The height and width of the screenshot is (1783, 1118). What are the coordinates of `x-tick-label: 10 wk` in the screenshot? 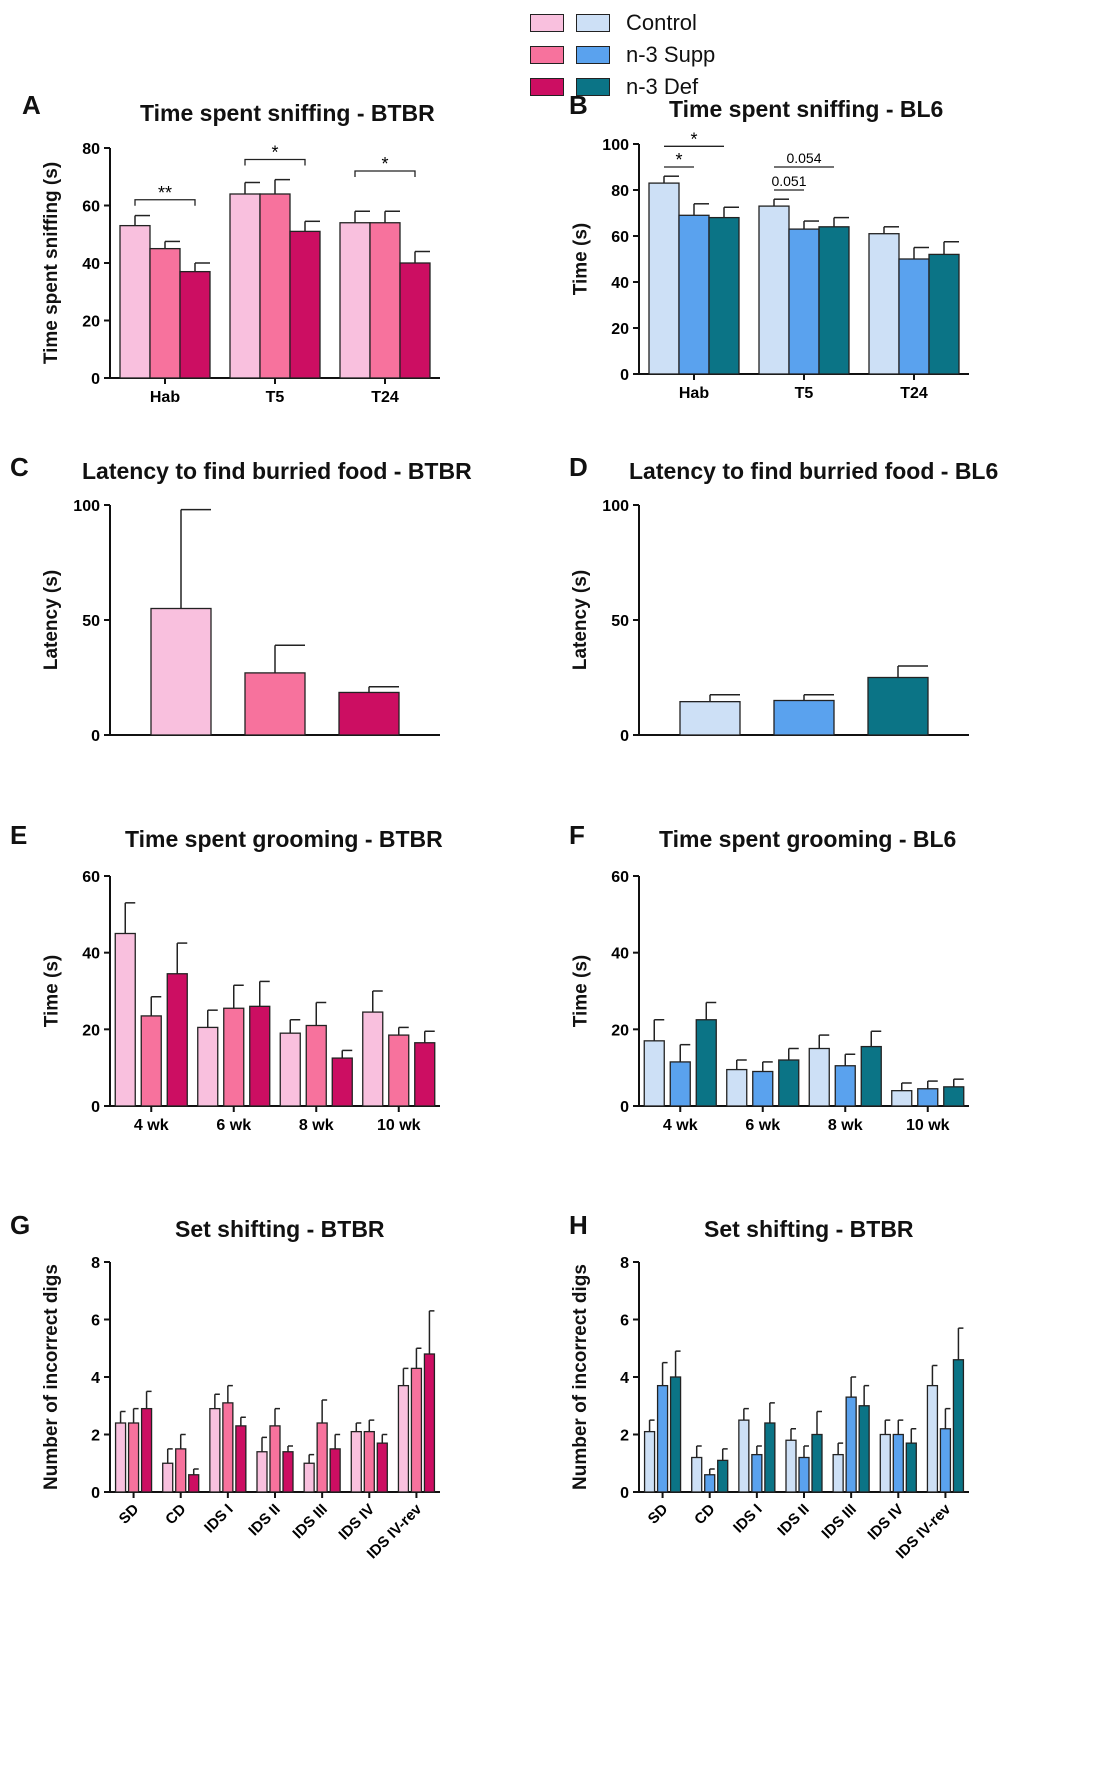 It's located at (928, 1125).